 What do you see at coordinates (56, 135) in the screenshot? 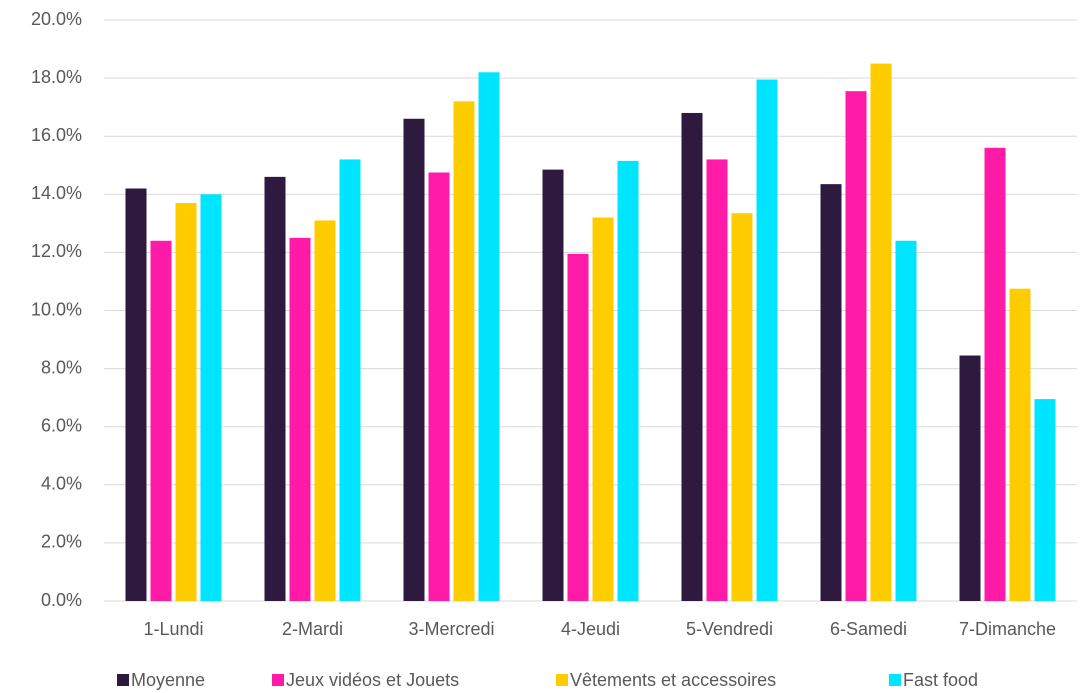
I see `y-tick-label: 16.0%` at bounding box center [56, 135].